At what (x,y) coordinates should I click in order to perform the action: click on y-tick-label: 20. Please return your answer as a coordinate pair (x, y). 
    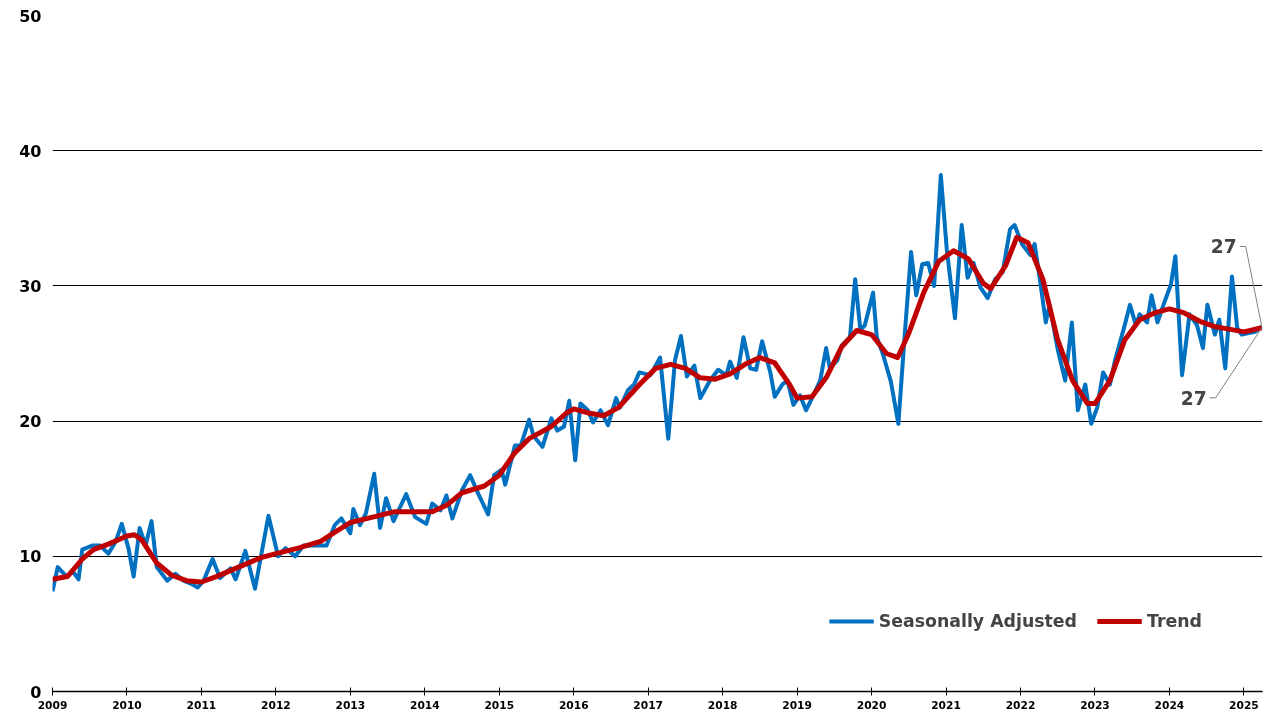
    Looking at the image, I should click on (30, 422).